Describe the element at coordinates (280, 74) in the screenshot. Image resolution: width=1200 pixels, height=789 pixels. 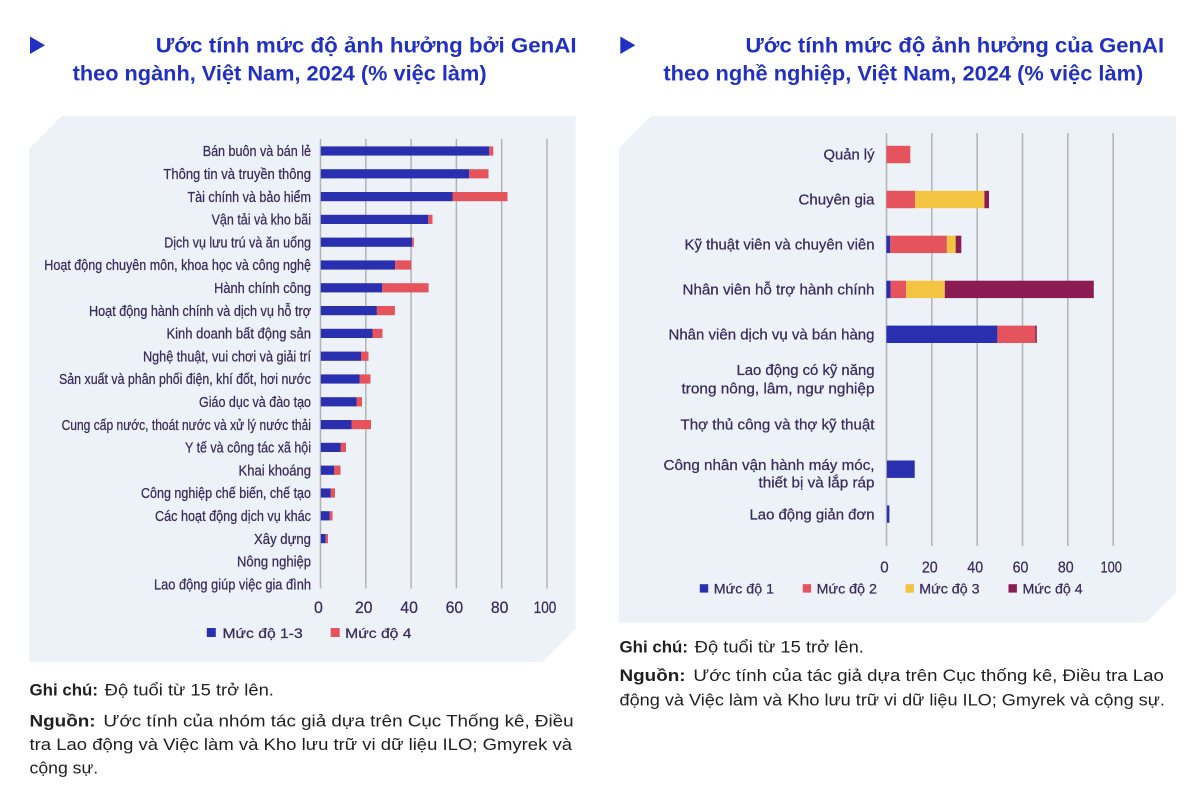
I see `svg-text:theo ngành, Việt Nam, 2024 (%: theo ngành, Việt Nam, 2024 (% việc làm)` at that location.